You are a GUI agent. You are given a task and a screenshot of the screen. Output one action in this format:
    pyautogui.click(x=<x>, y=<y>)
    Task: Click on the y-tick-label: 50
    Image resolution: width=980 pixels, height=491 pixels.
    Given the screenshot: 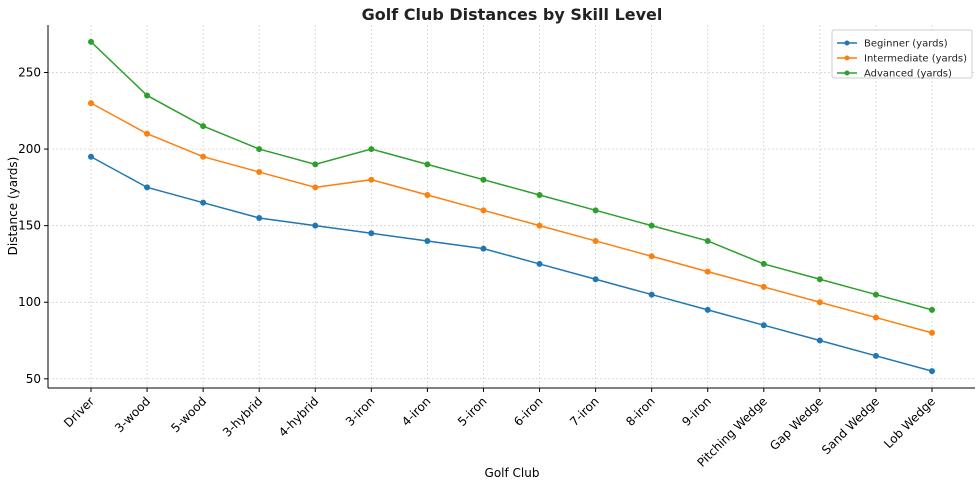 What is the action you would take?
    pyautogui.click(x=33, y=379)
    